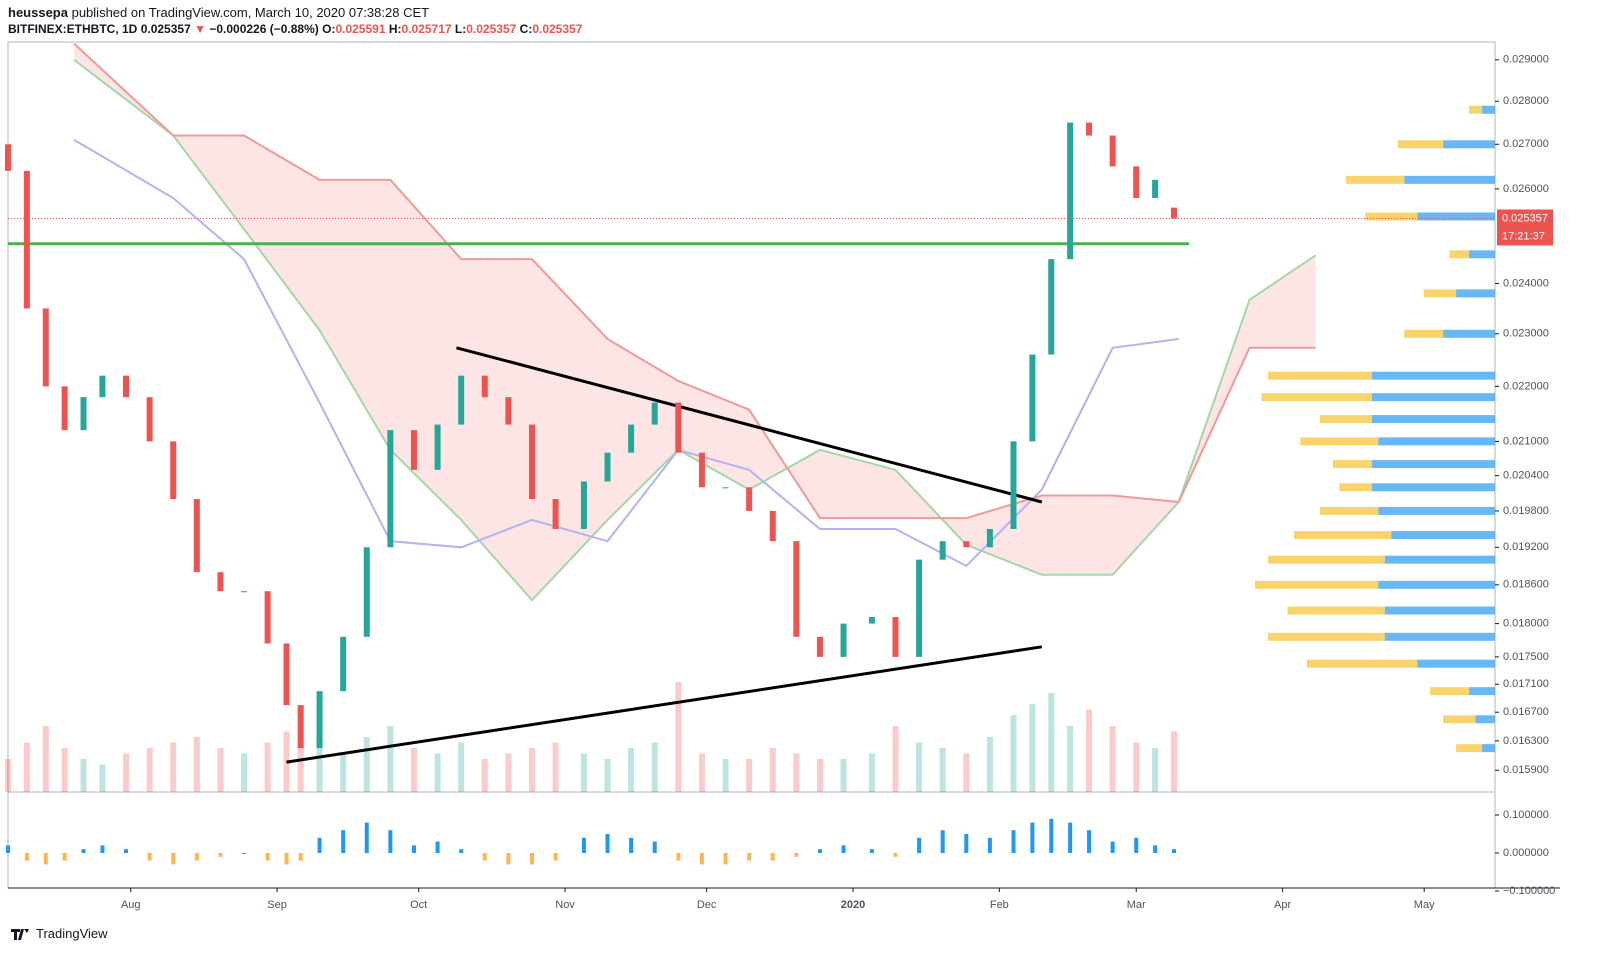 The width and height of the screenshot is (1610, 977). I want to click on y2-tick-label: 0.000000, so click(1526, 853).